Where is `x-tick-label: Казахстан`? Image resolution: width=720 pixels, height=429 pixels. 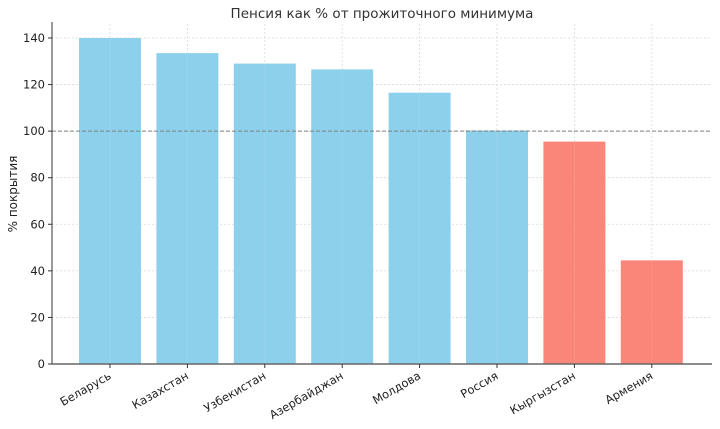 x-tick-label: Казахстан is located at coordinates (160, 390).